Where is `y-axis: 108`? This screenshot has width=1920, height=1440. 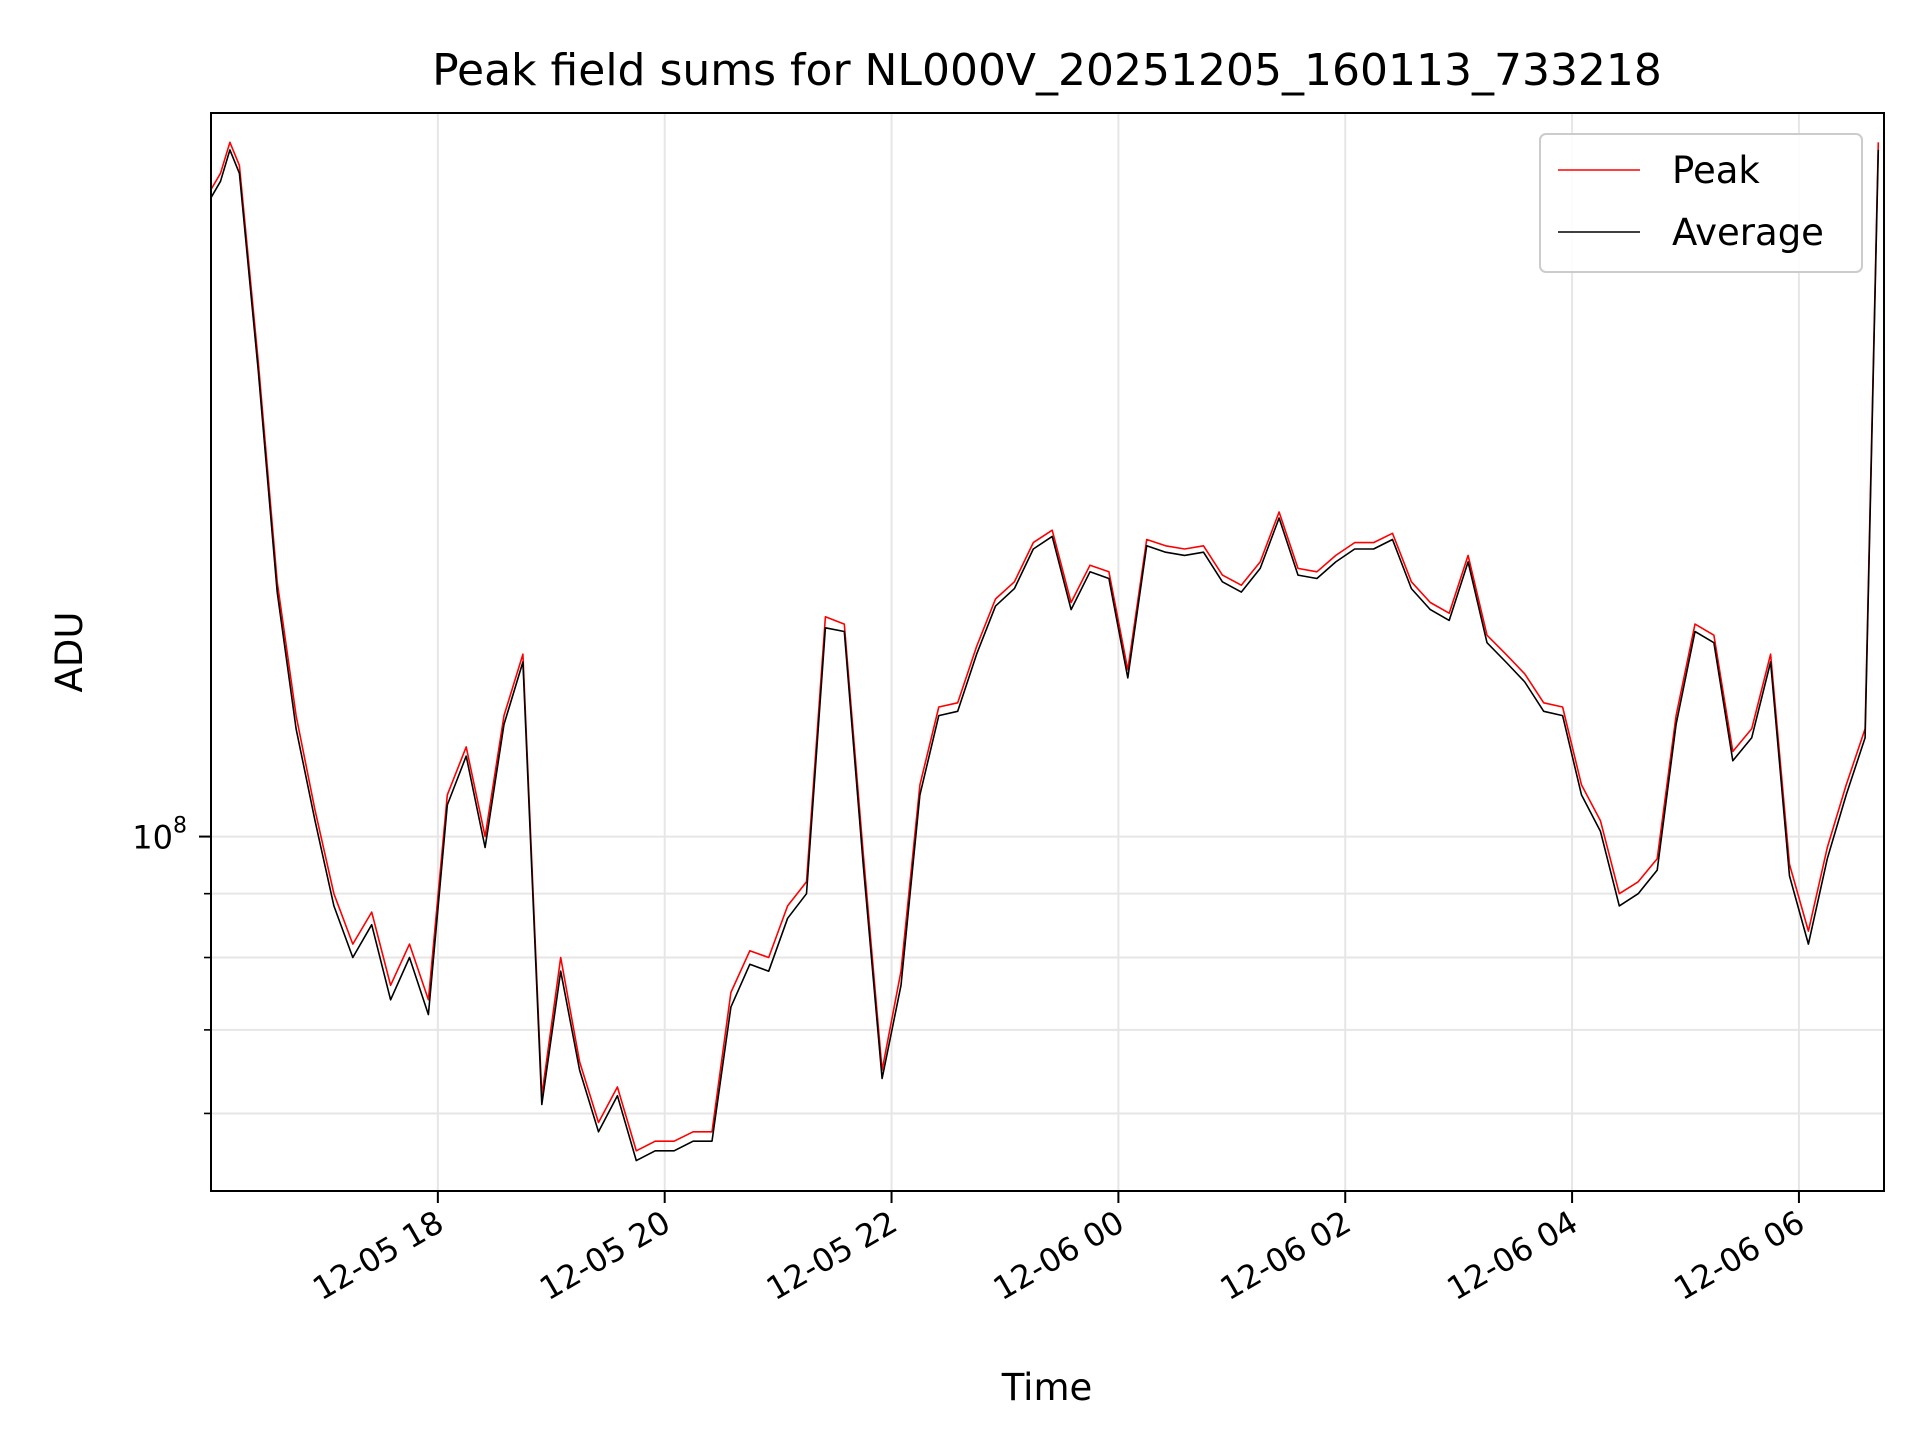 y-axis: 108 is located at coordinates (171, 964).